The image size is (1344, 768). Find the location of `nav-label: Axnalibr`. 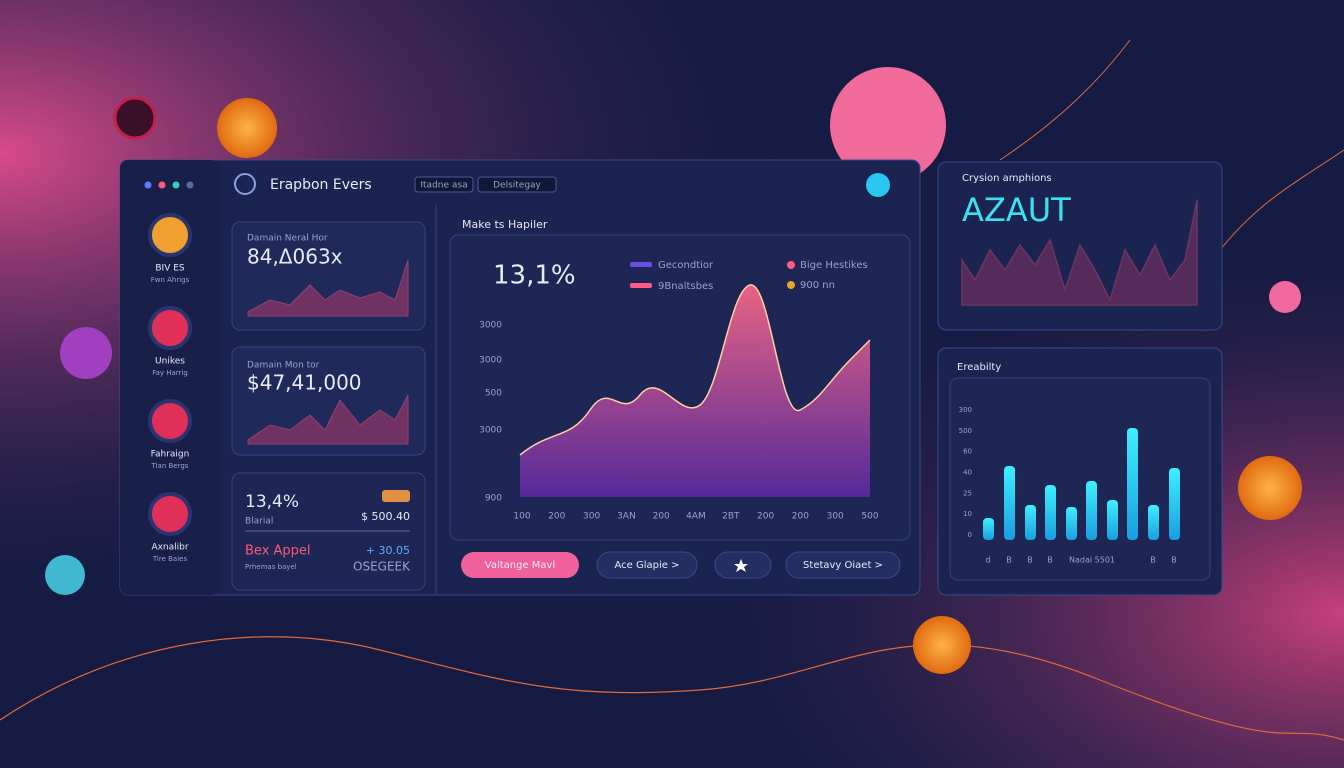

nav-label: Axnalibr is located at coordinates (169, 548).